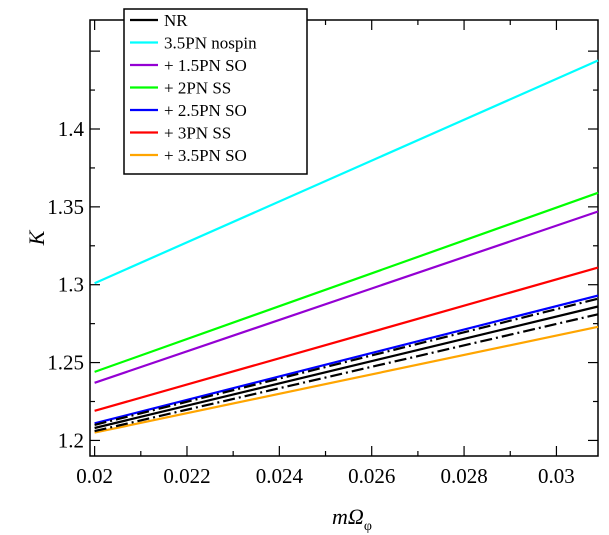 This screenshot has height=535, width=609. Describe the element at coordinates (176, 20) in the screenshot. I see `legend-label: NR` at that location.